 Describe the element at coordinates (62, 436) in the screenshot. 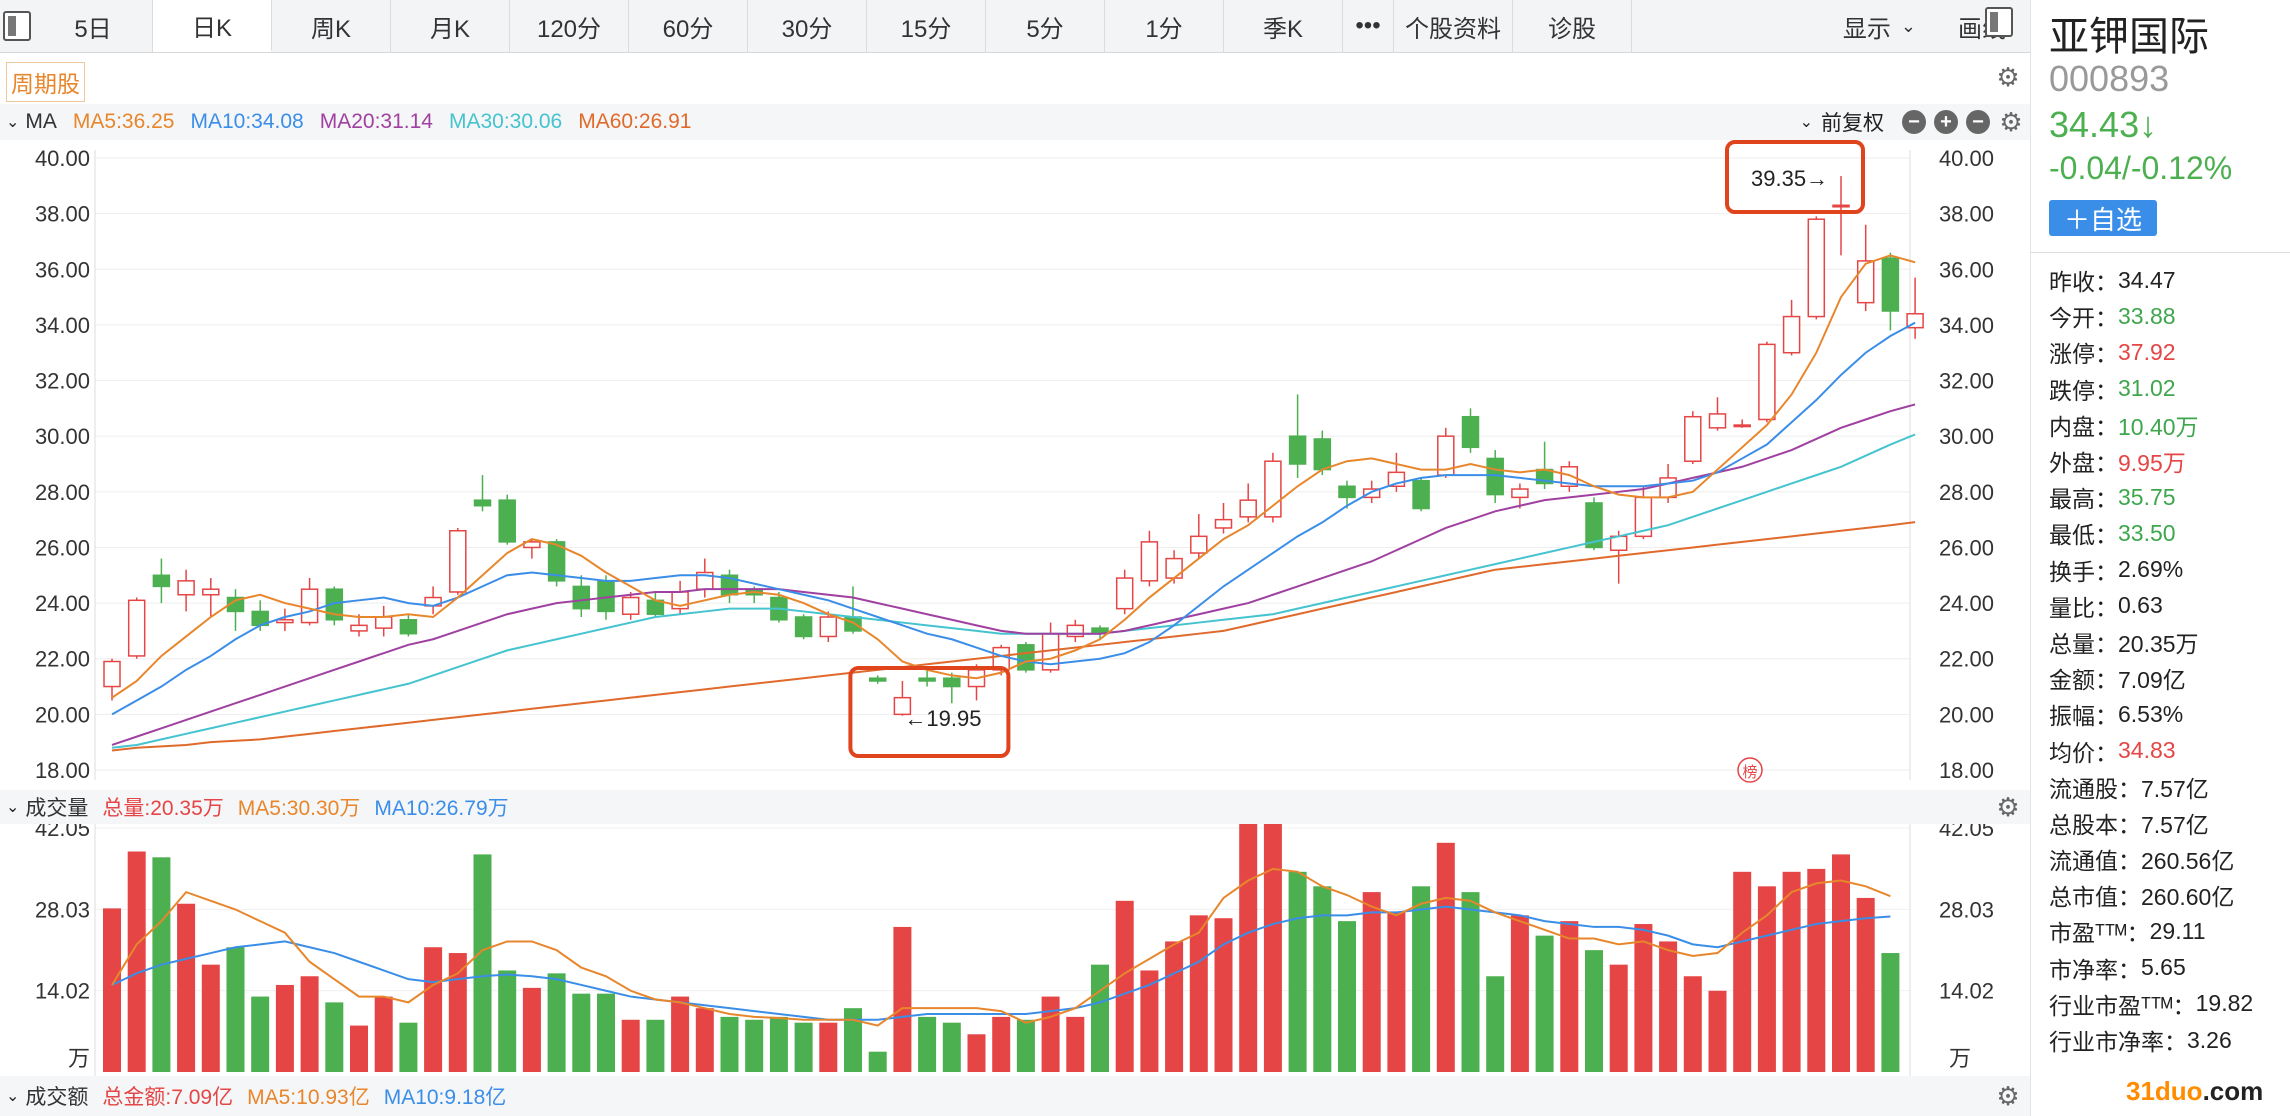

I see `y-tick-label-left: 30.00` at that location.